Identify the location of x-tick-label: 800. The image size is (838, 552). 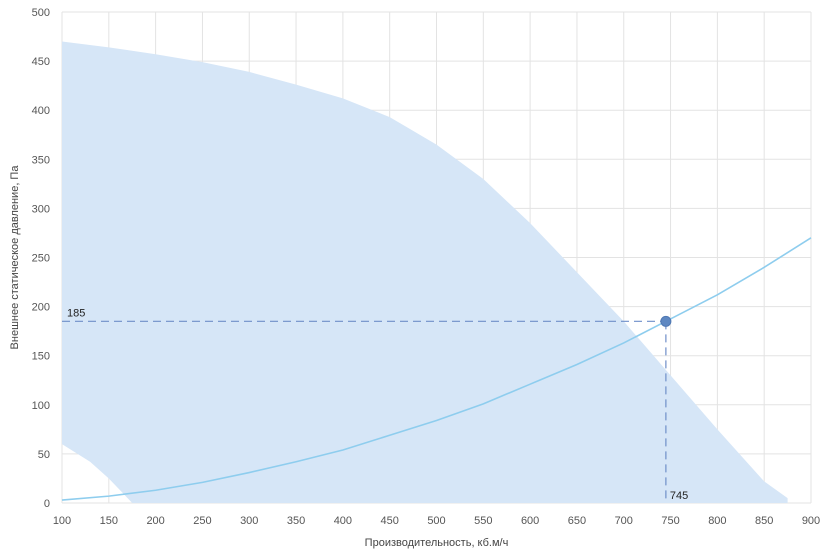
(717, 521).